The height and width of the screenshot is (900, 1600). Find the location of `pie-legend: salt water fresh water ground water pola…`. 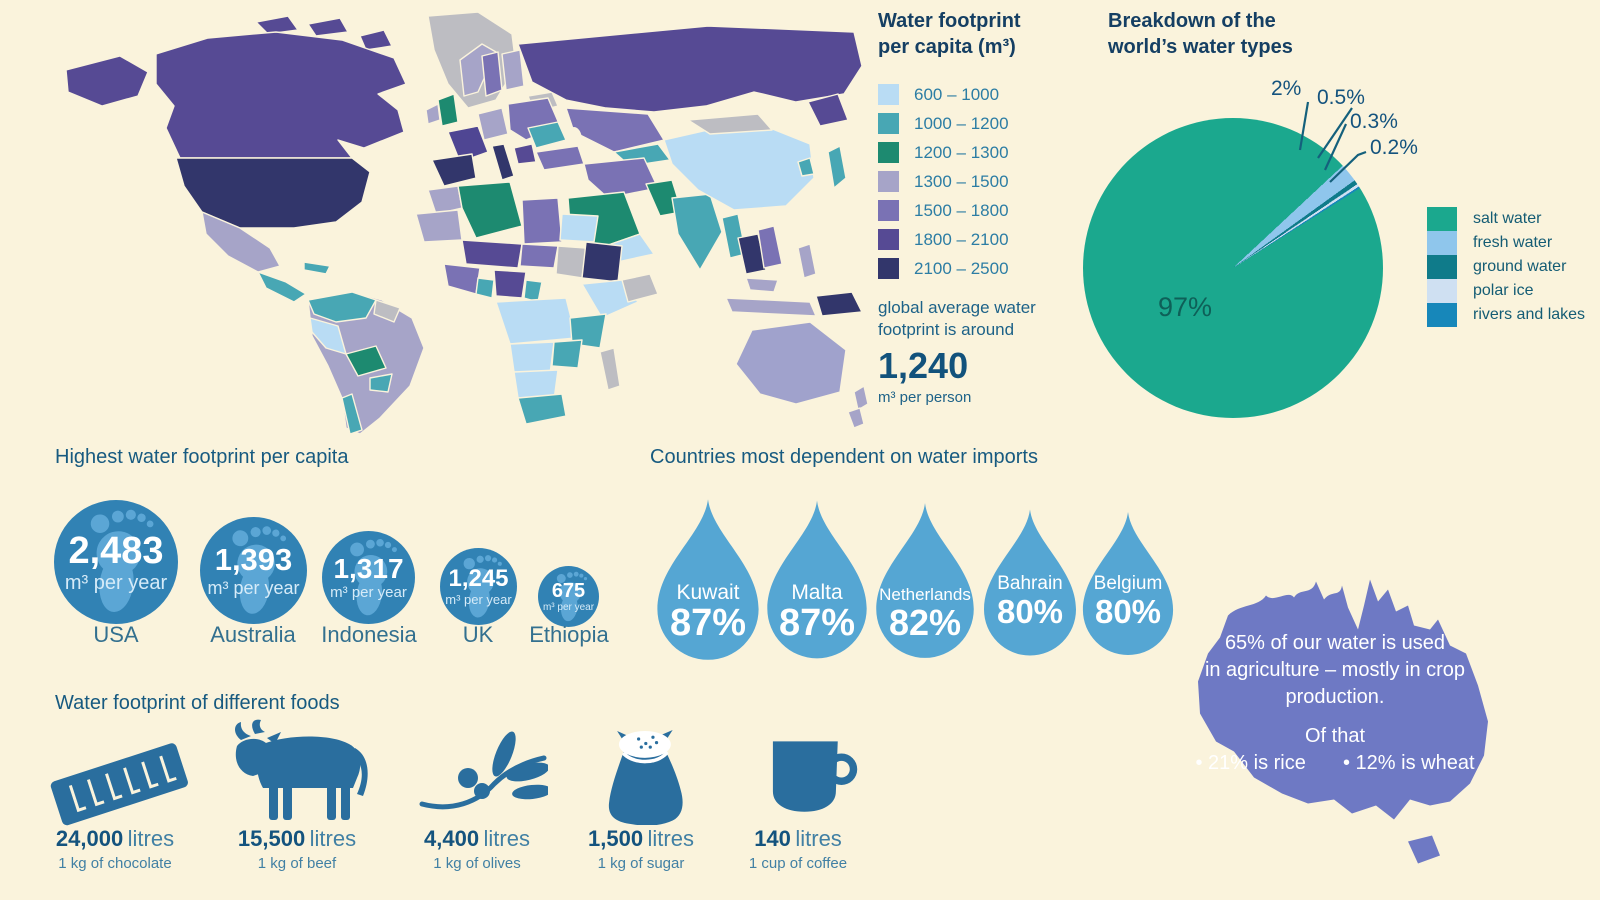

pie-legend: salt water fresh water ground water pola… is located at coordinates (1506, 267).